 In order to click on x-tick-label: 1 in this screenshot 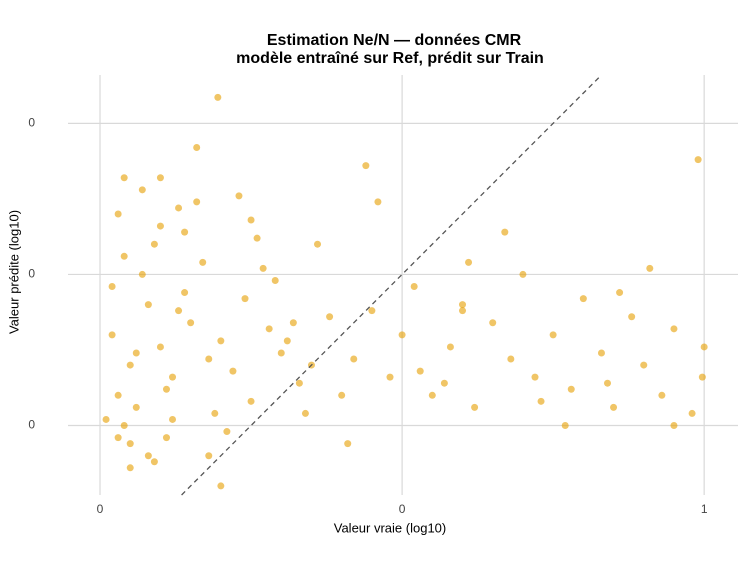, I will do `click(704, 509)`.